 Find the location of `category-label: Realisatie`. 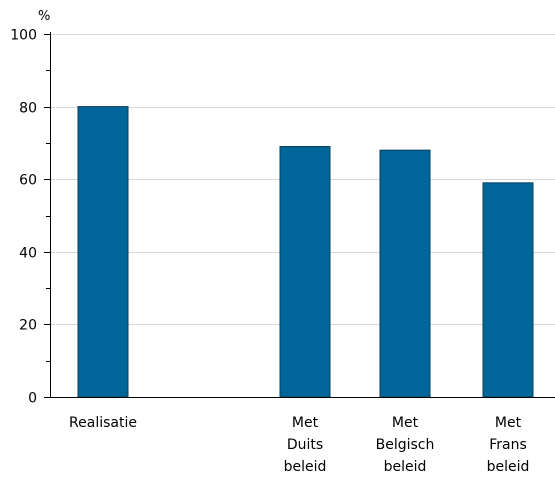

category-label: Realisatie is located at coordinates (103, 423).